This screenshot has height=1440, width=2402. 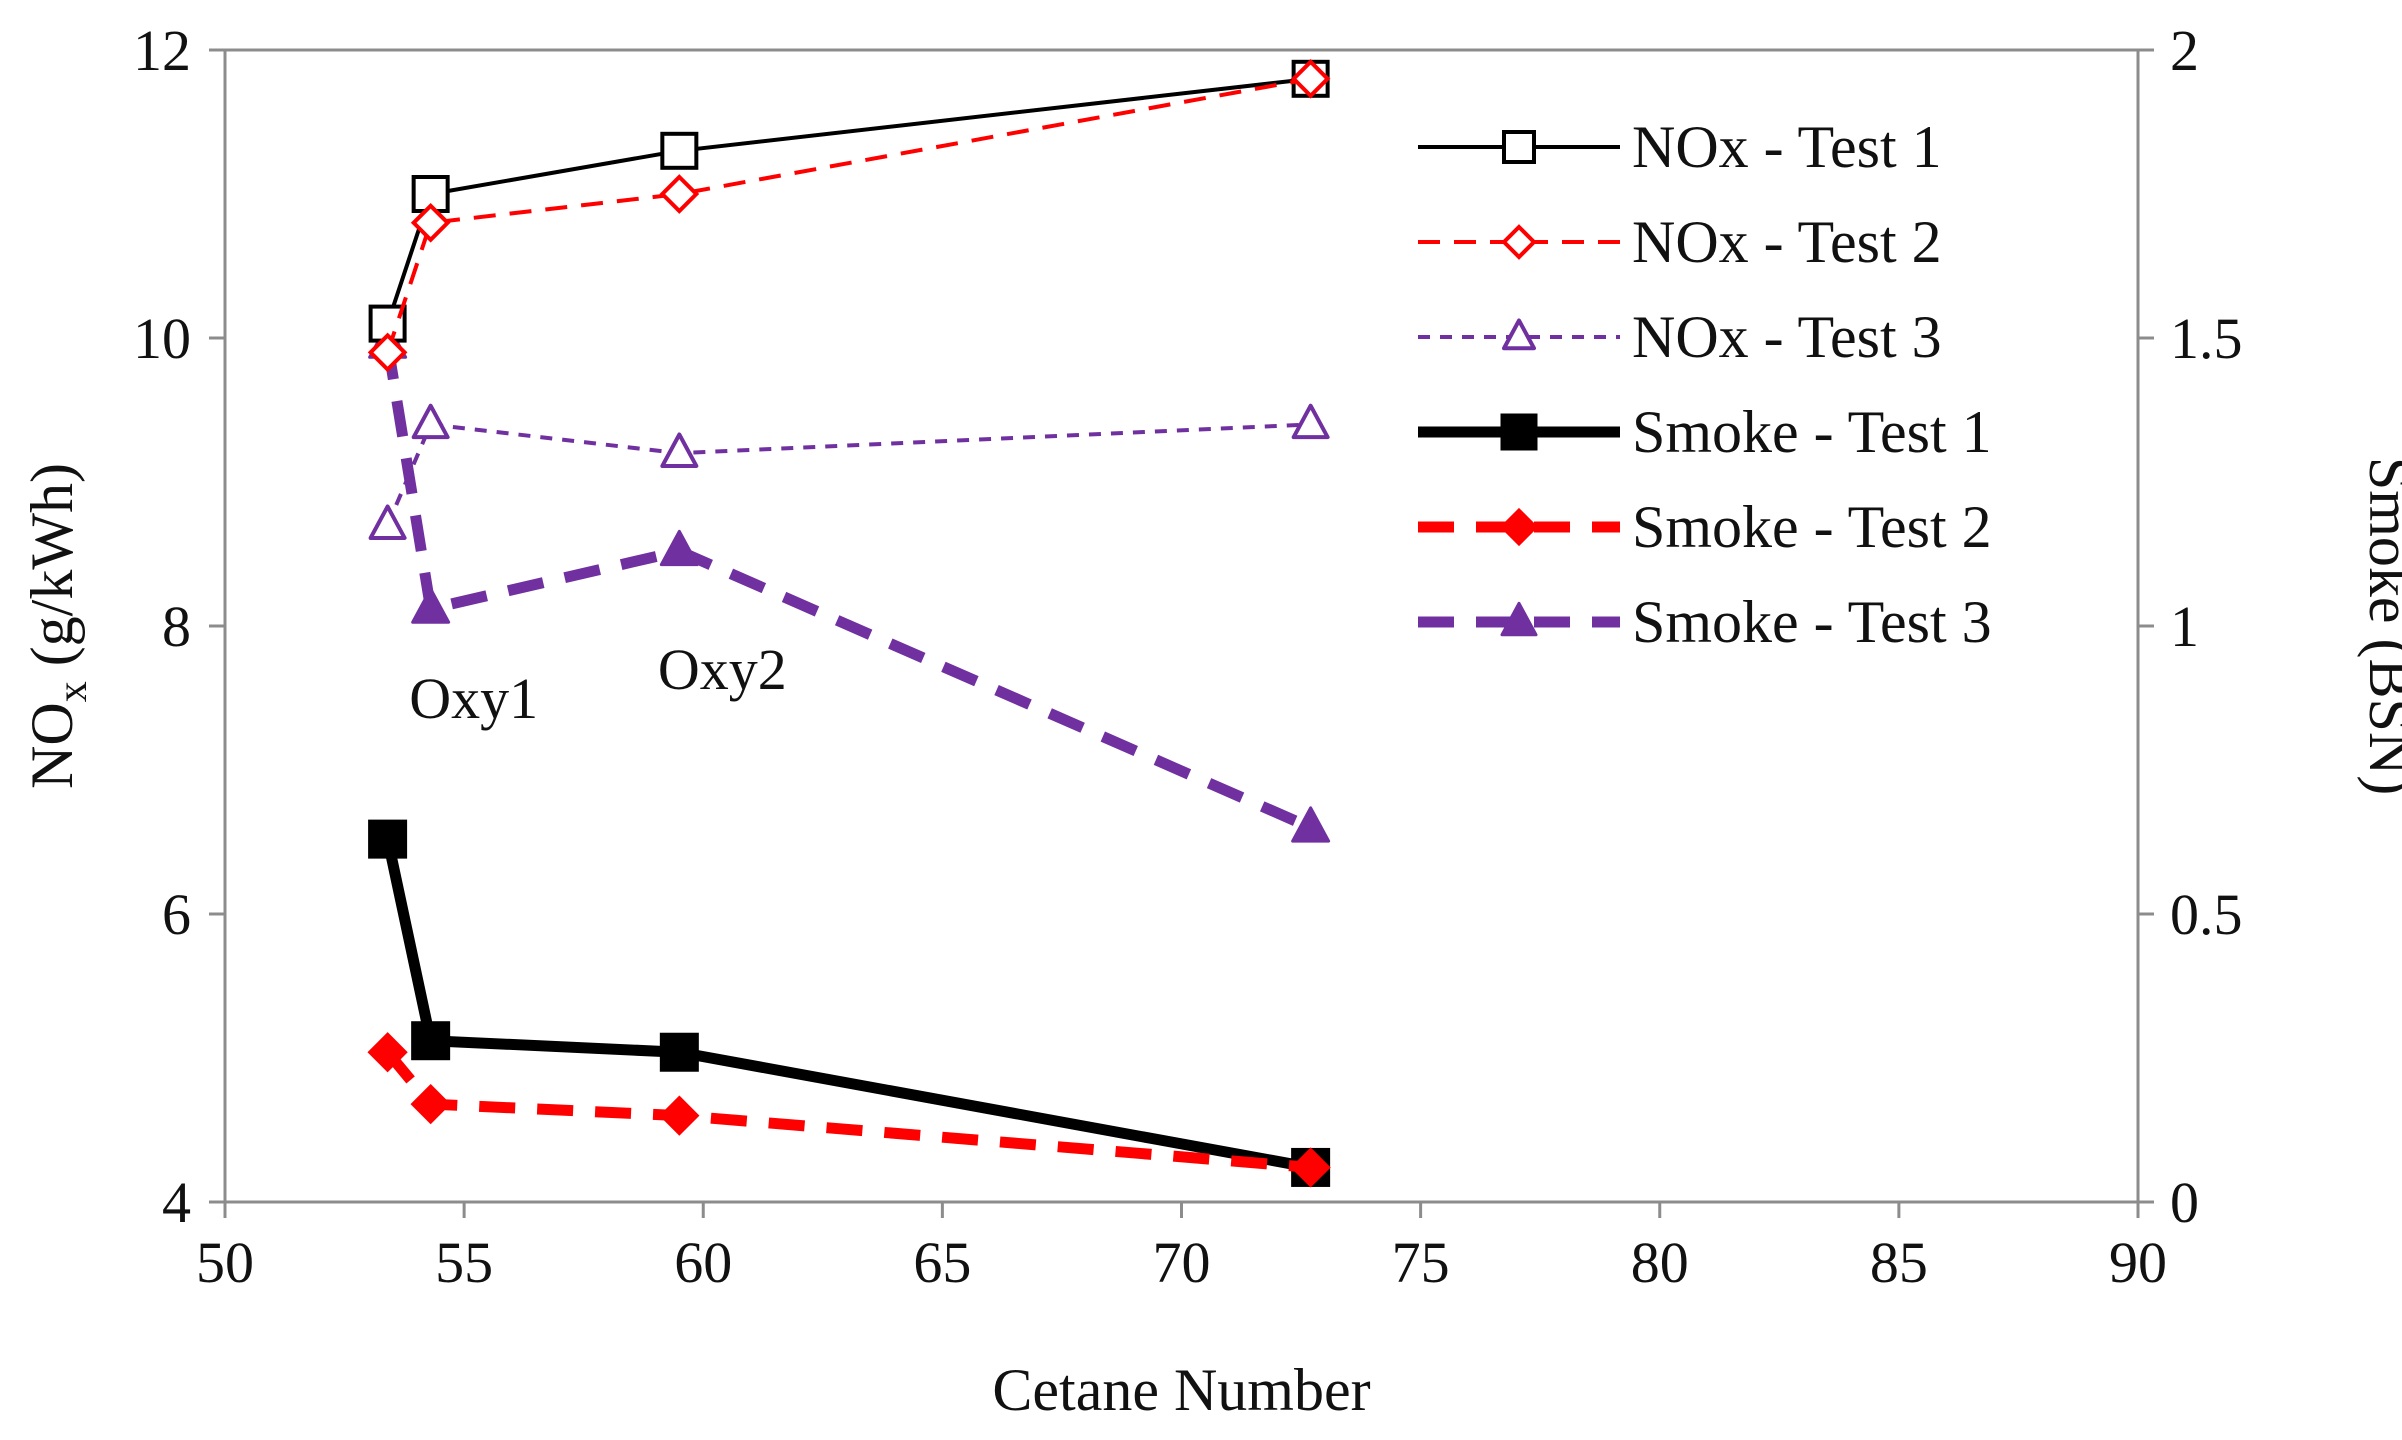 I want to click on x-tick-label: 75, so click(x=1421, y=1262).